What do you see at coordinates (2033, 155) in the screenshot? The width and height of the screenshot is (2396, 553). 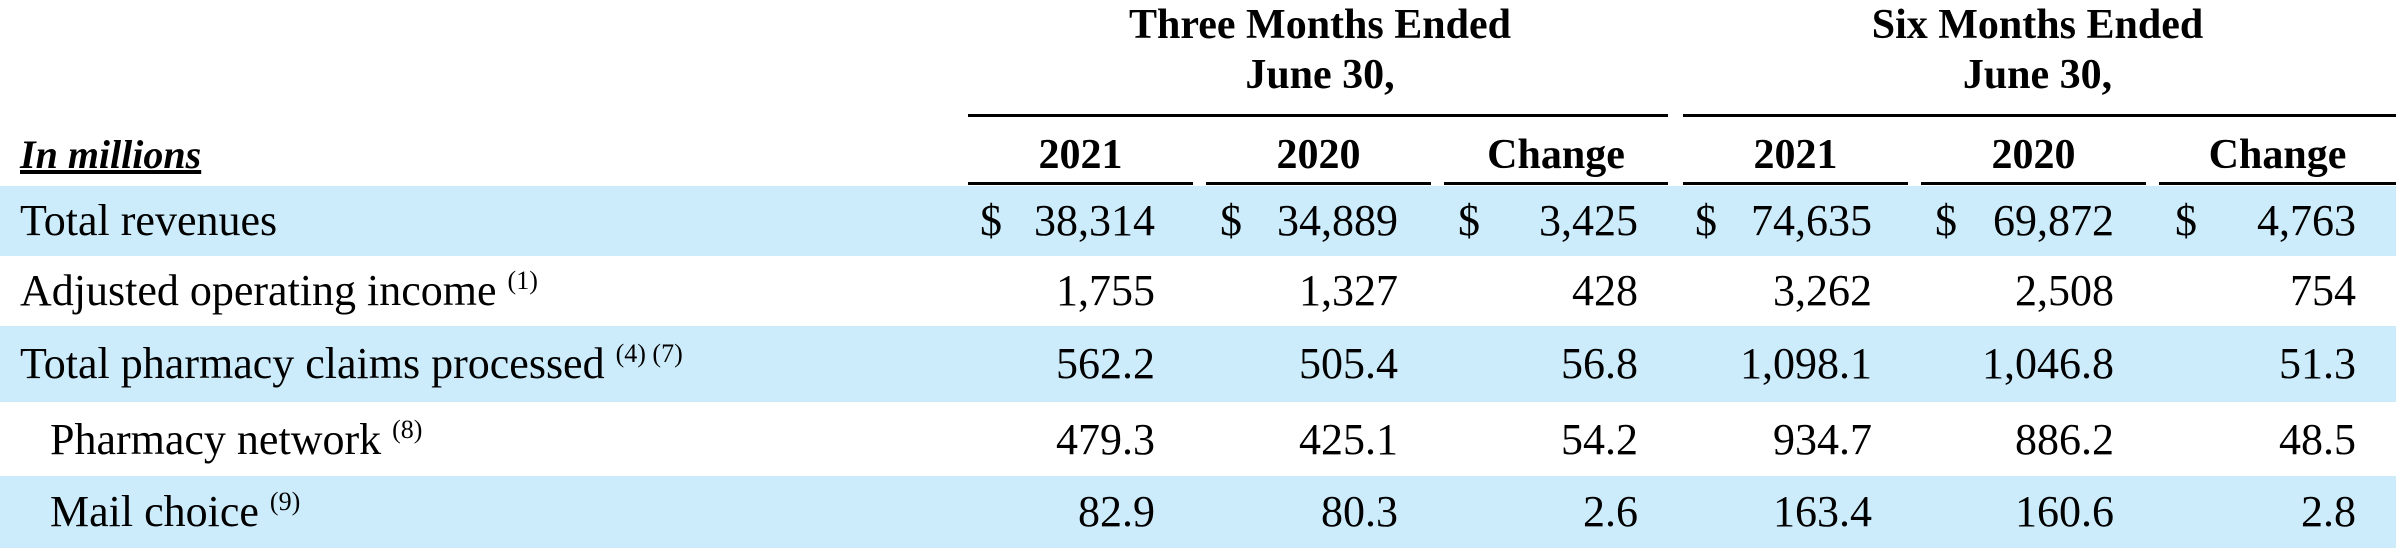 I see `column-header-6m-2020: 2020` at bounding box center [2033, 155].